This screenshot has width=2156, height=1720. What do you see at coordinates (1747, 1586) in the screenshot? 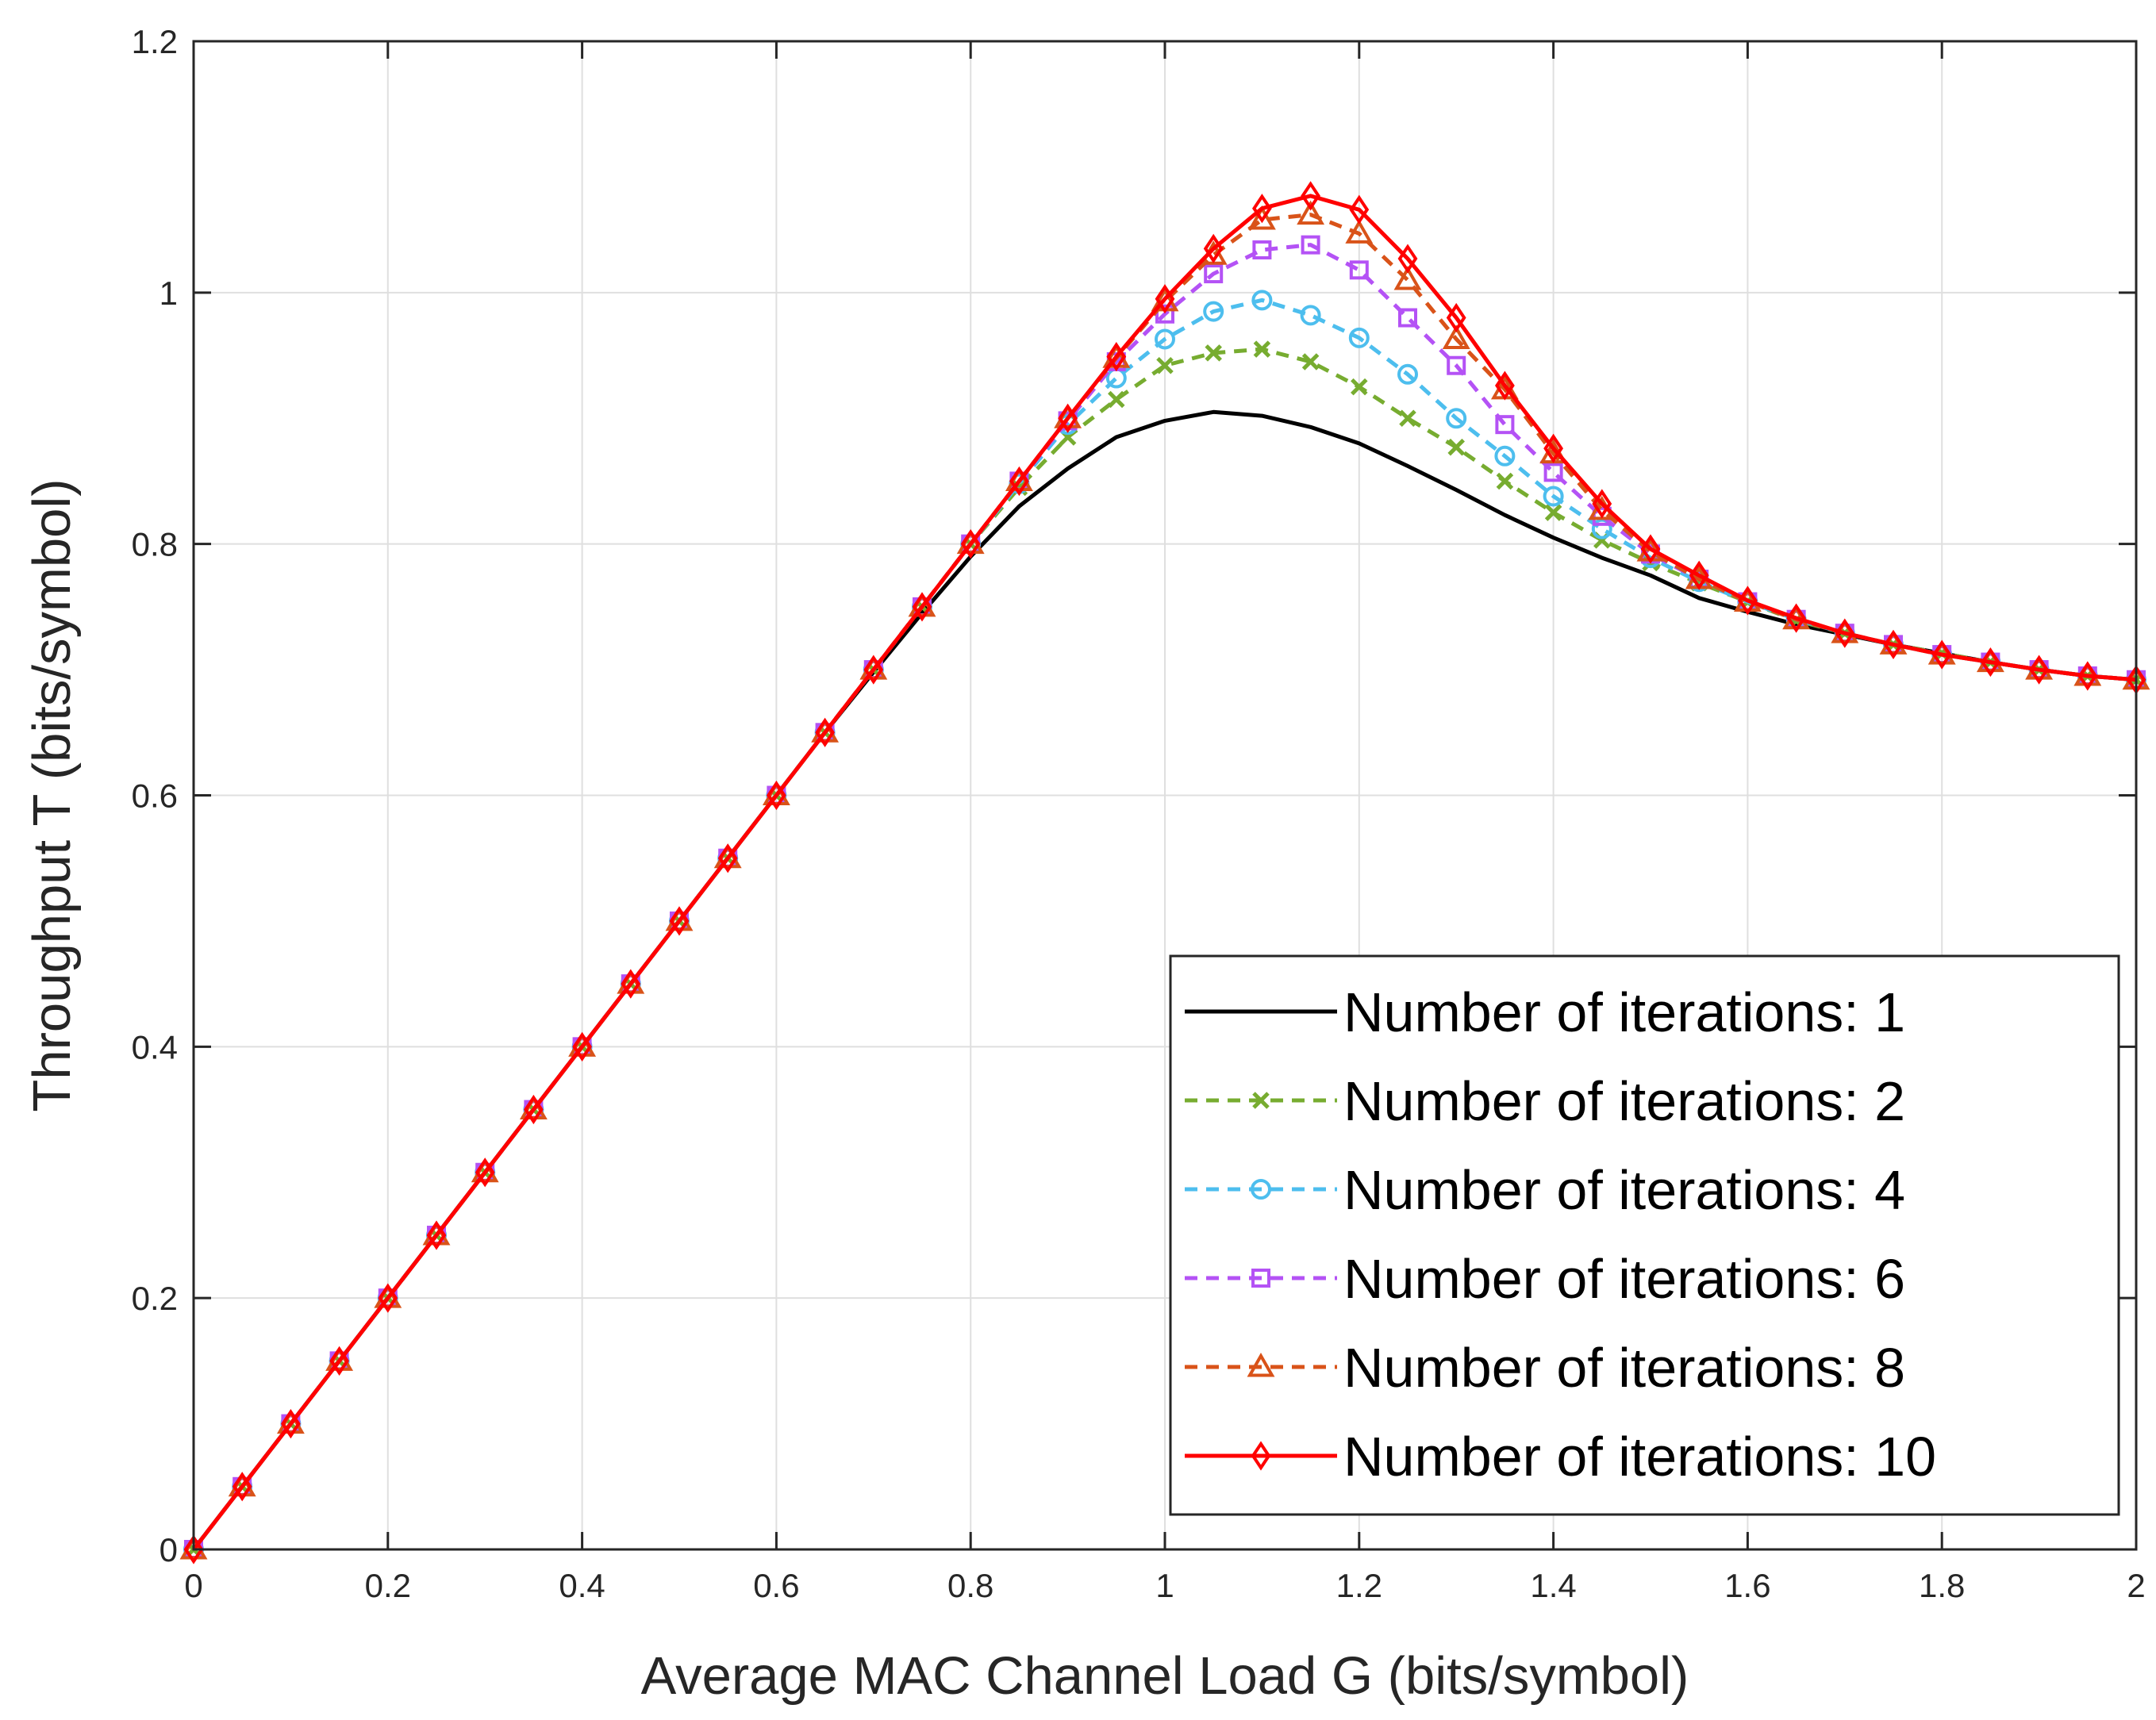
I see `x-tick-label: 1.6` at bounding box center [1747, 1586].